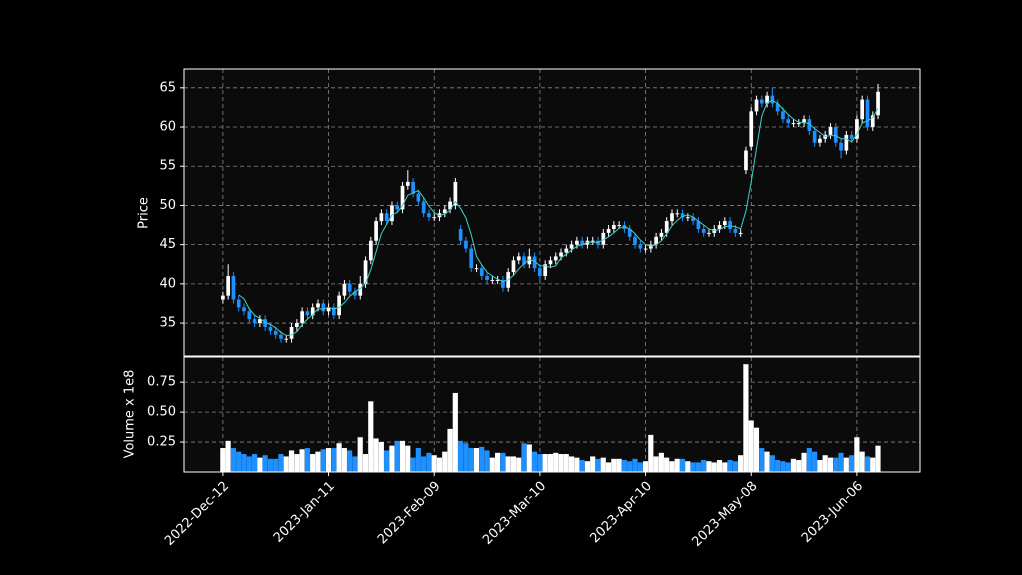  What do you see at coordinates (167, 244) in the screenshot?
I see `y-tick-label: 45` at bounding box center [167, 244].